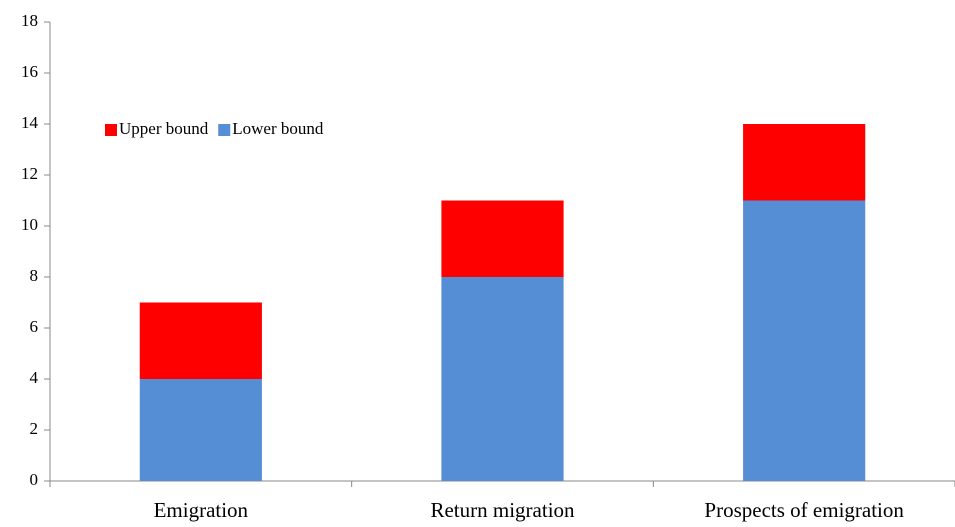 Image resolution: width=955 pixels, height=527 pixels. I want to click on x-tick-label: Prospects of emigration, so click(804, 510).